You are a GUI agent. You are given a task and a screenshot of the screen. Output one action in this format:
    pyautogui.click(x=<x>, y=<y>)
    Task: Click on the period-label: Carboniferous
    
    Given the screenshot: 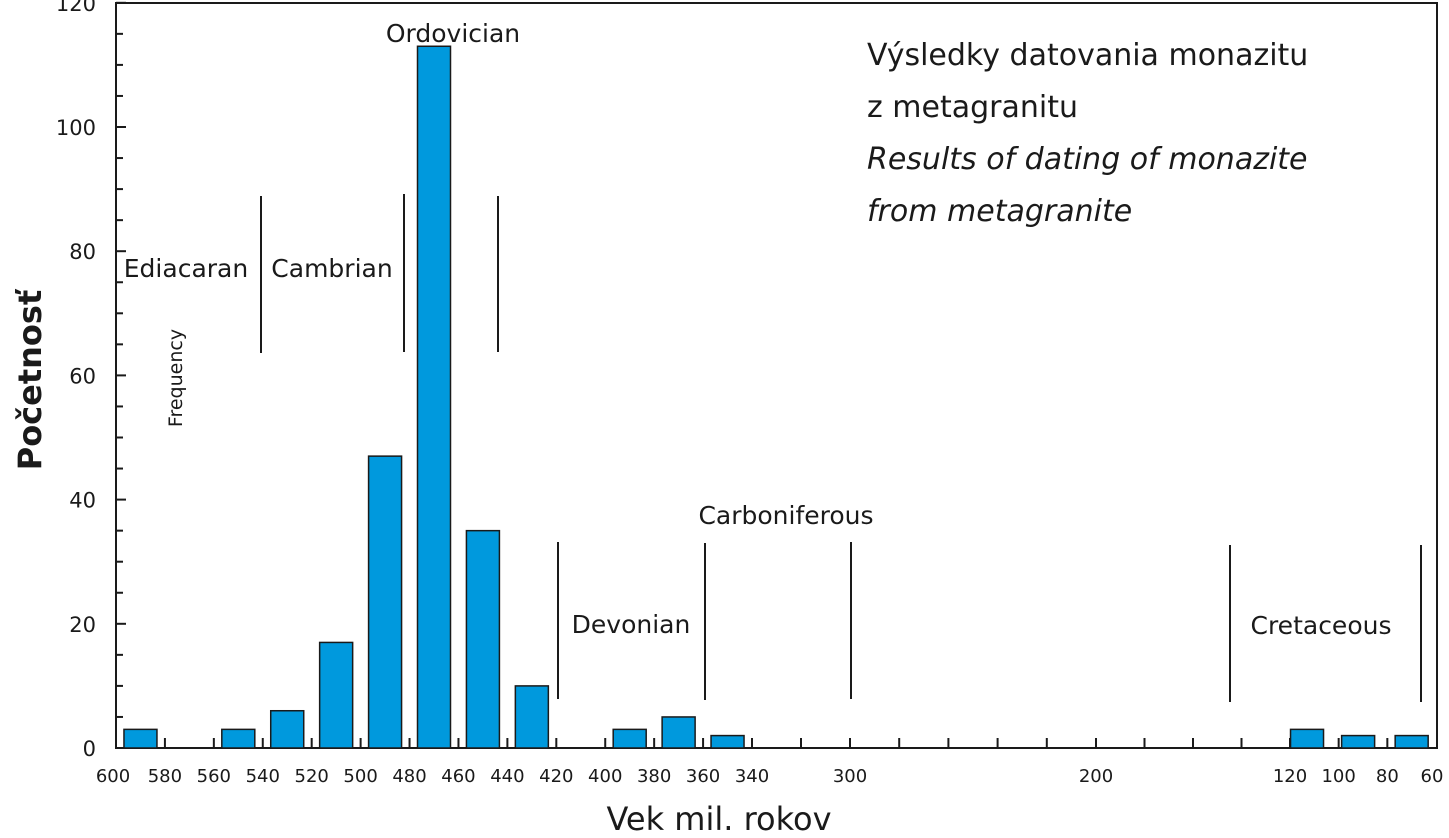 What is the action you would take?
    pyautogui.click(x=785, y=515)
    